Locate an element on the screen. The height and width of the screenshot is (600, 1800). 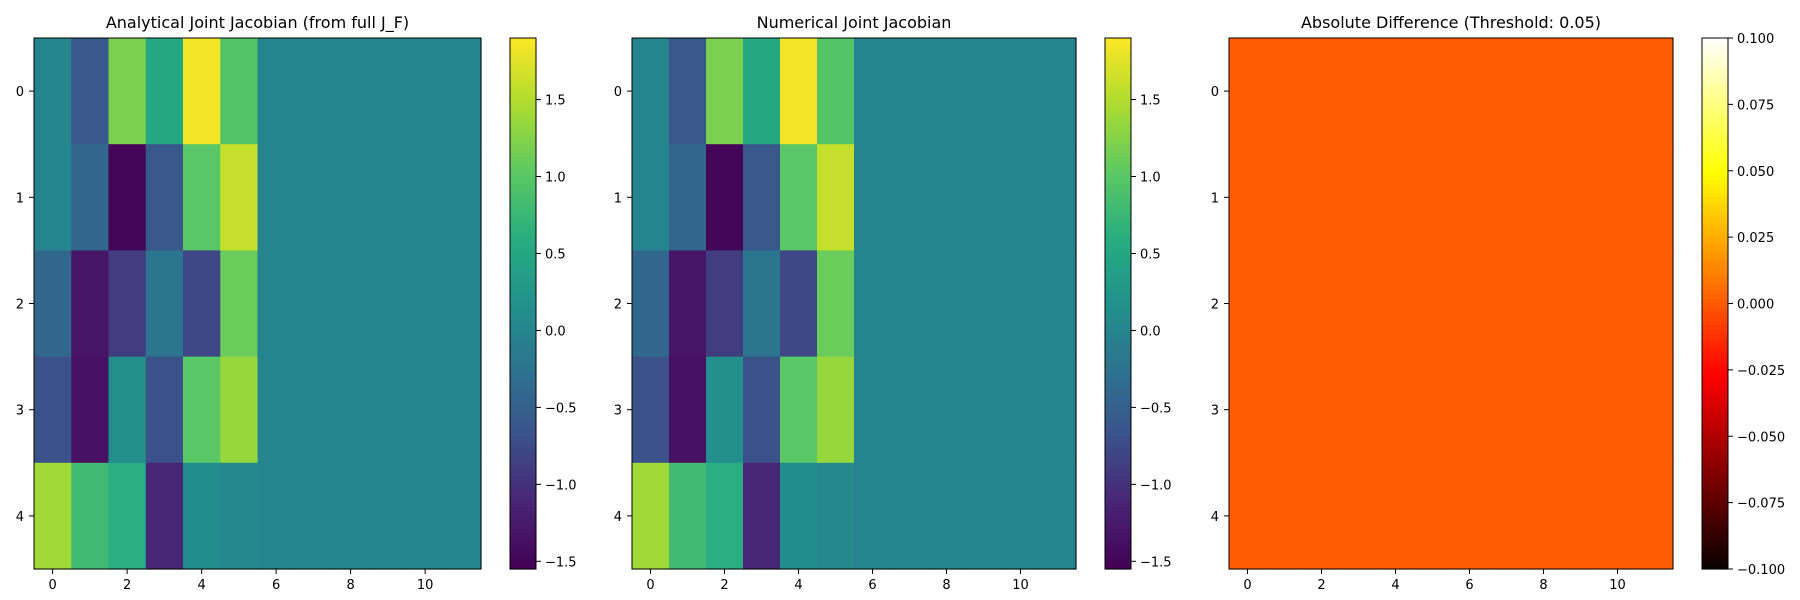
colorbar-frame is located at coordinates (523, 303).